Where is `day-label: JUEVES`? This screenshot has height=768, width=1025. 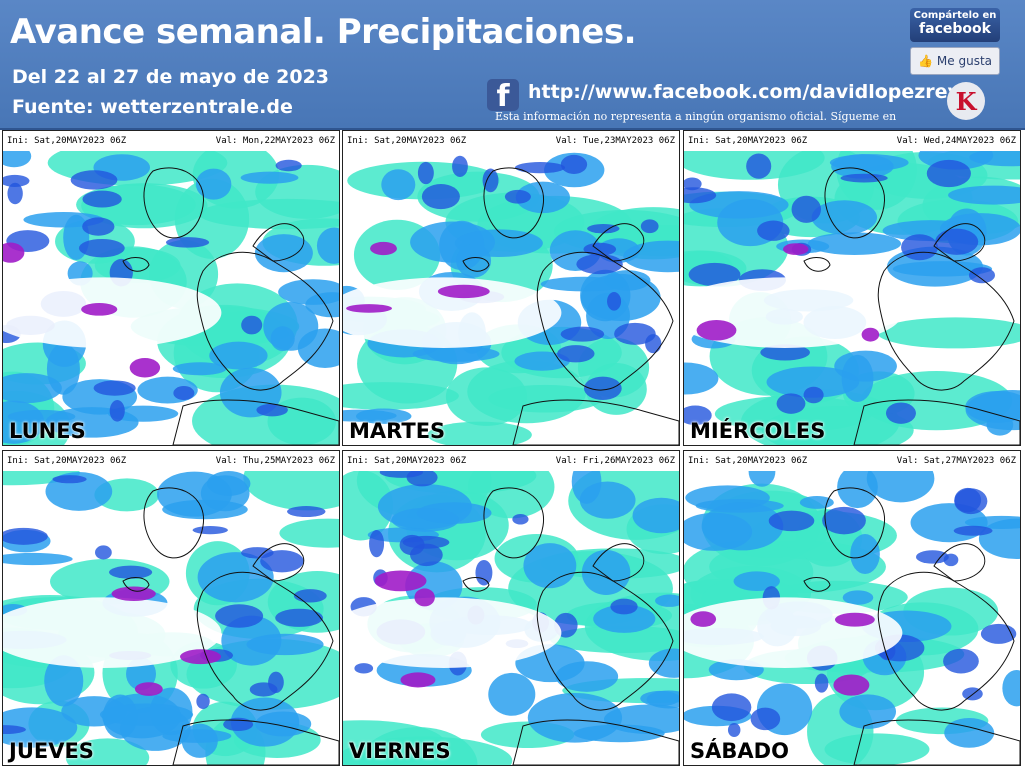 day-label: JUEVES is located at coordinates (51, 751).